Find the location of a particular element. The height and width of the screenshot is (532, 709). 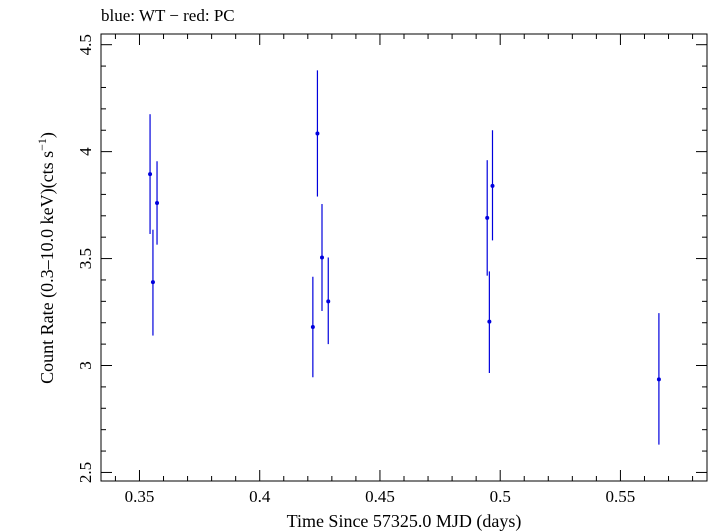

y-axis-label: Count Rate (0.3–10.0 keV)(cts s−1) is located at coordinates (46, 258).